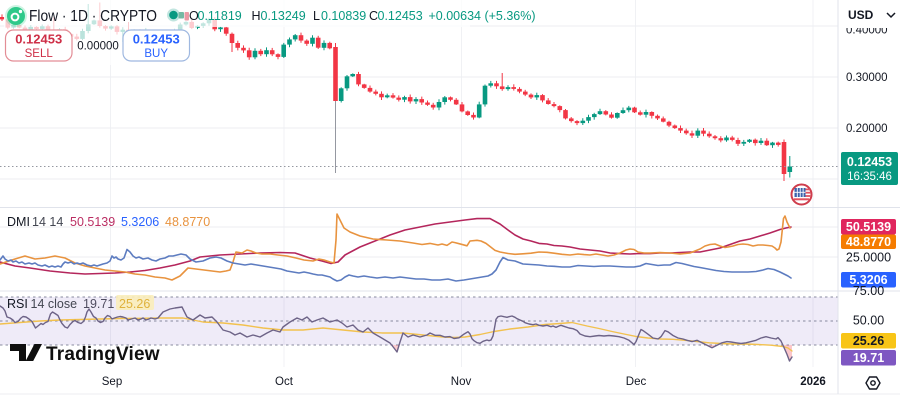 The height and width of the screenshot is (405, 900). What do you see at coordinates (868, 358) in the screenshot?
I see `svg-text: 19.71` at bounding box center [868, 358].